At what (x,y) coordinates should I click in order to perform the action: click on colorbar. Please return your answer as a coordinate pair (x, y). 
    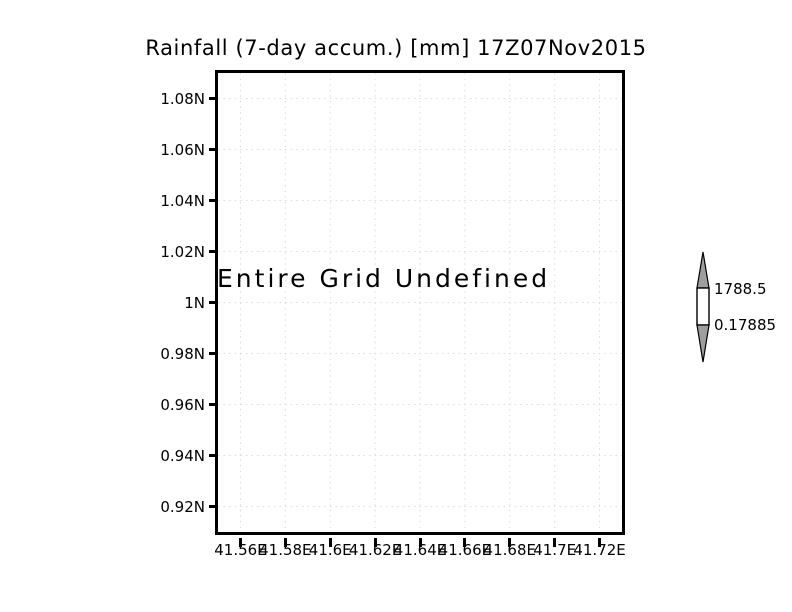
    Looking at the image, I should click on (703, 307).